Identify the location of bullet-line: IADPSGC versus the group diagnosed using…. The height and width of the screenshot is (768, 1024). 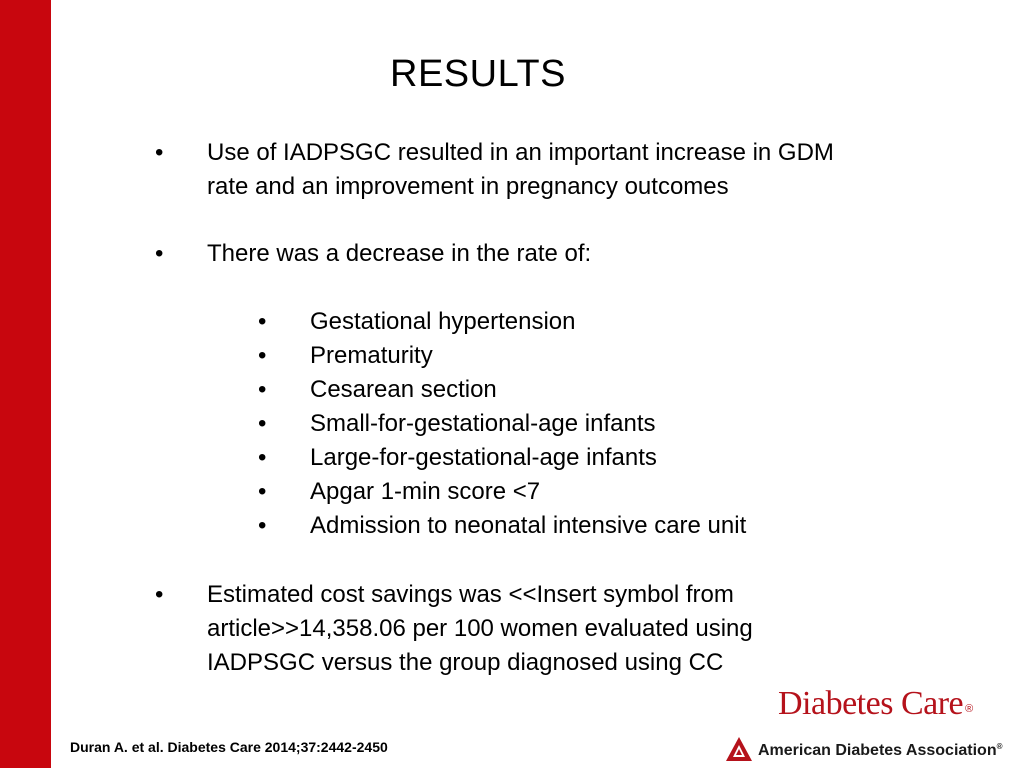
(465, 662).